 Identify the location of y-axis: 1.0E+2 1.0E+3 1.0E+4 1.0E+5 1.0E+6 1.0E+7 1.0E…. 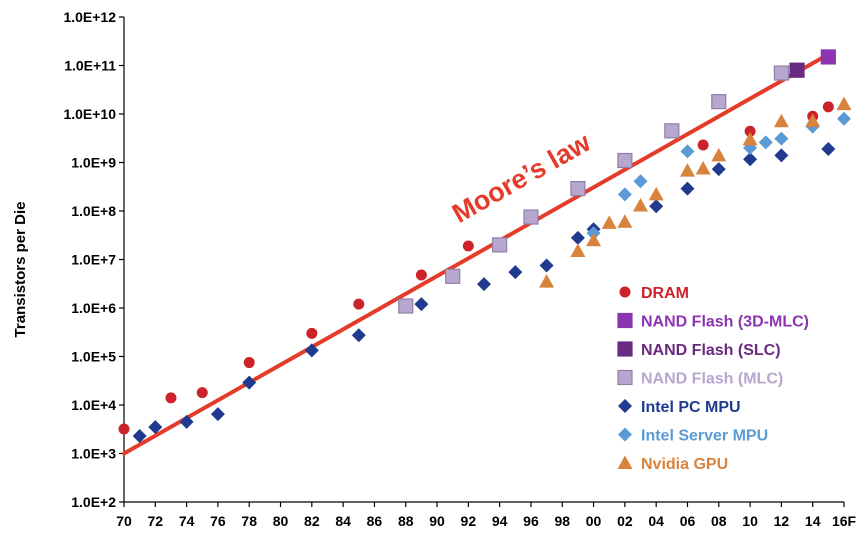
(94, 259).